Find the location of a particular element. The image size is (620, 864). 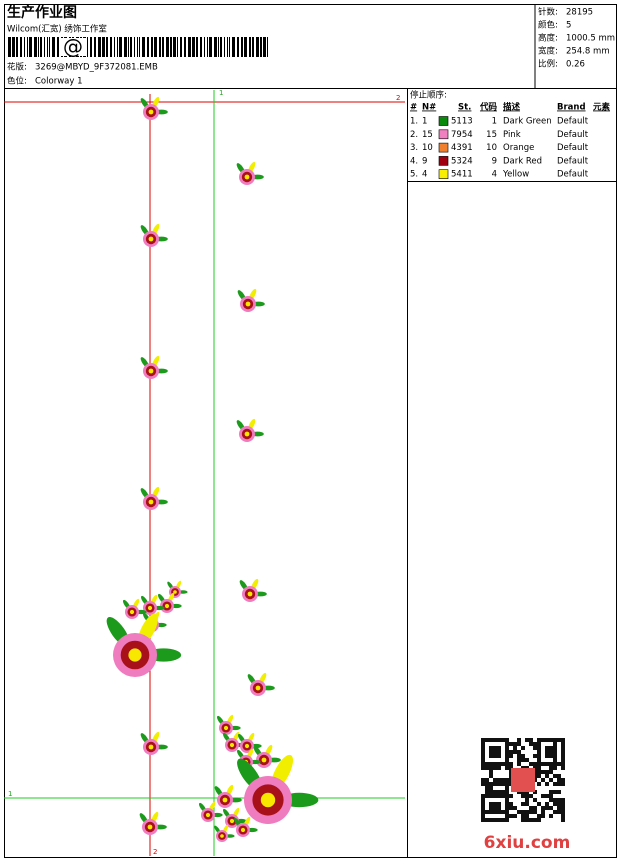

qr-code is located at coordinates (523, 780).